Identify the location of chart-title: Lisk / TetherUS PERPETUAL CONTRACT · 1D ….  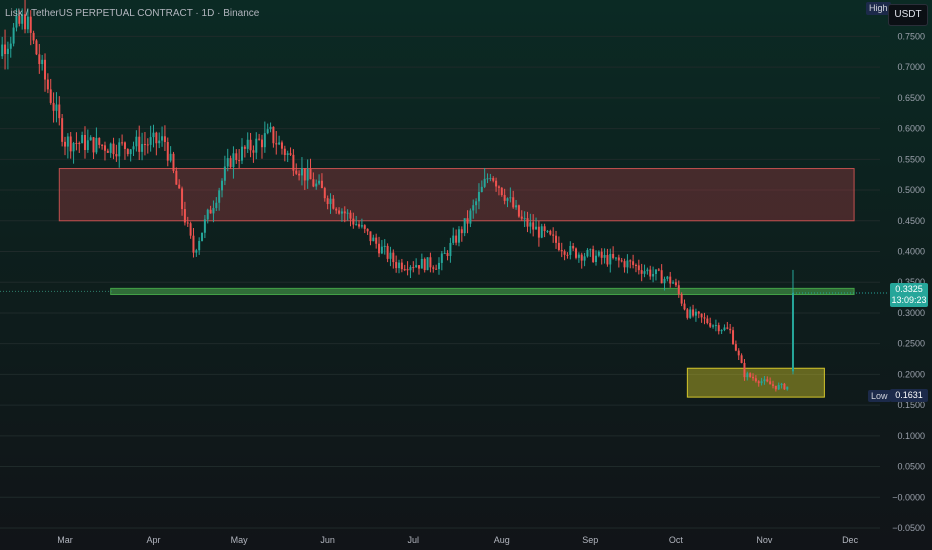
(132, 13).